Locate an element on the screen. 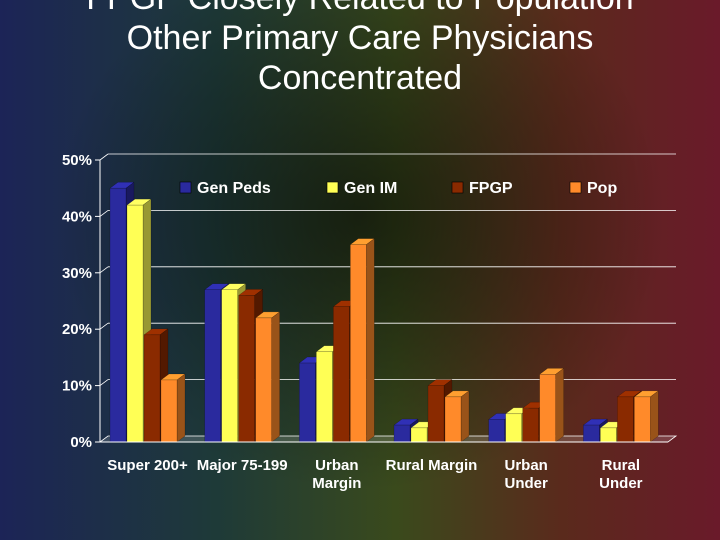 This screenshot has width=720, height=540. y-tick-label: 40% is located at coordinates (77, 216).